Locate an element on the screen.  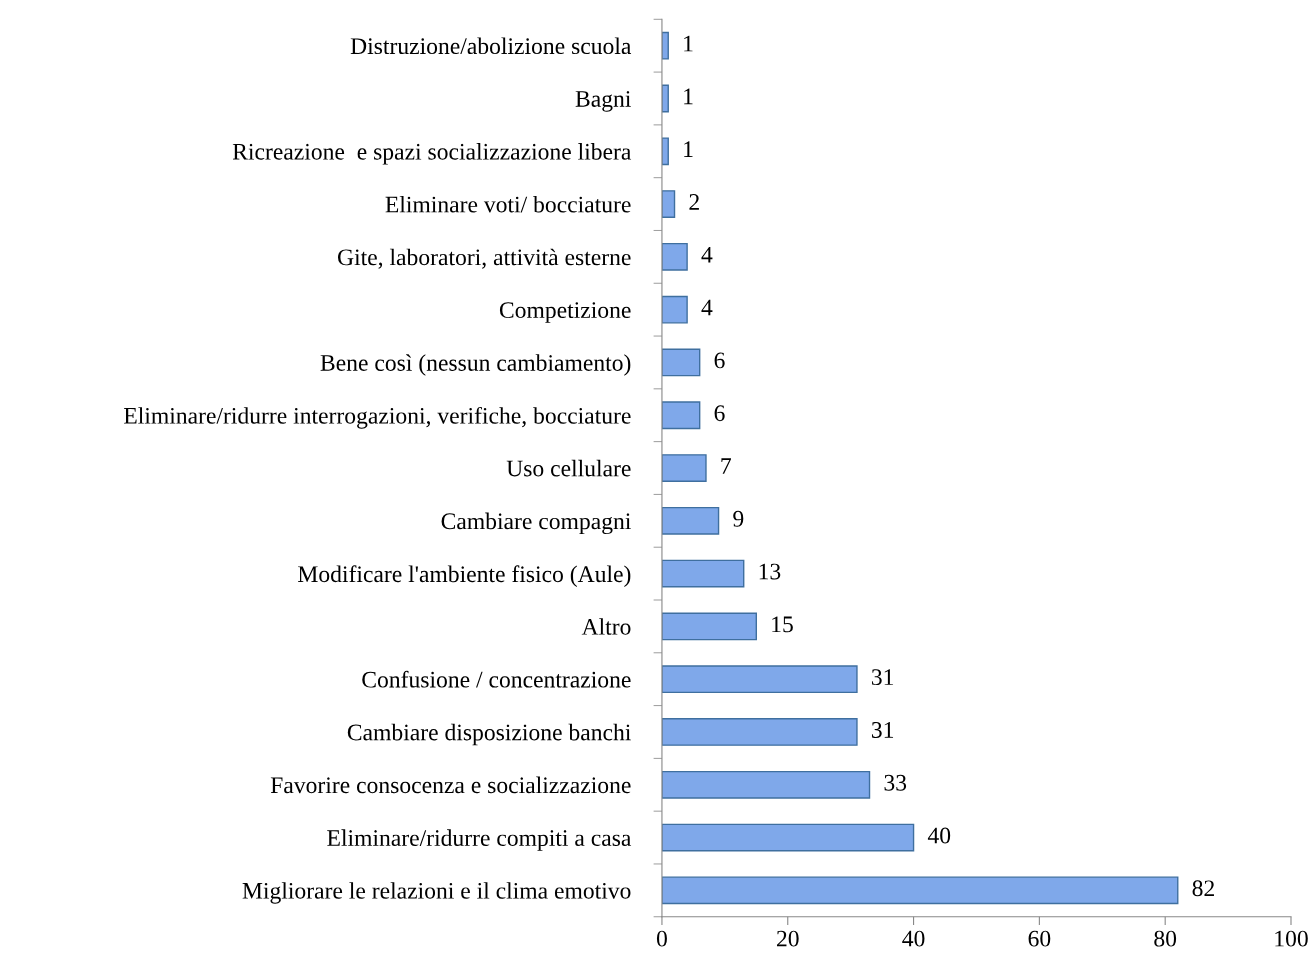
x-tick-label: 40 is located at coordinates (913, 938).